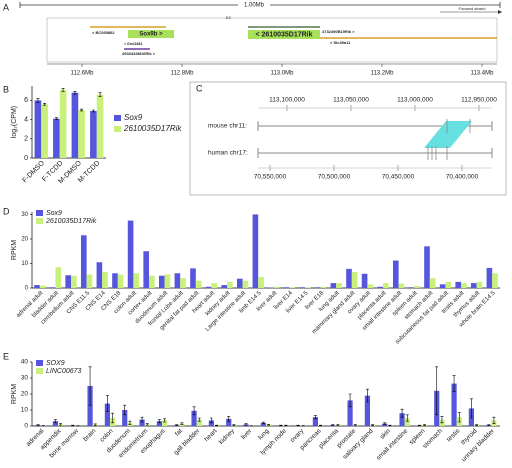 This screenshot has height=468, width=512. Describe the element at coordinates (351, 100) in the screenshot. I see `mouse-tick-label: 113,050,000` at that location.